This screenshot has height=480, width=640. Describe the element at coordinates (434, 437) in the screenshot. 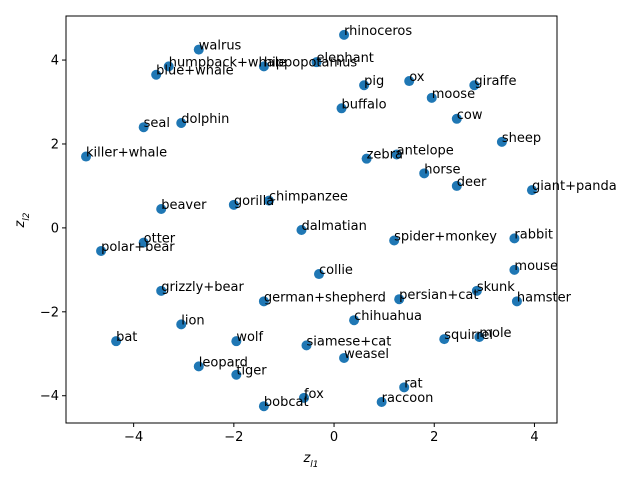

I see `x-tick-label: 2` at that location.